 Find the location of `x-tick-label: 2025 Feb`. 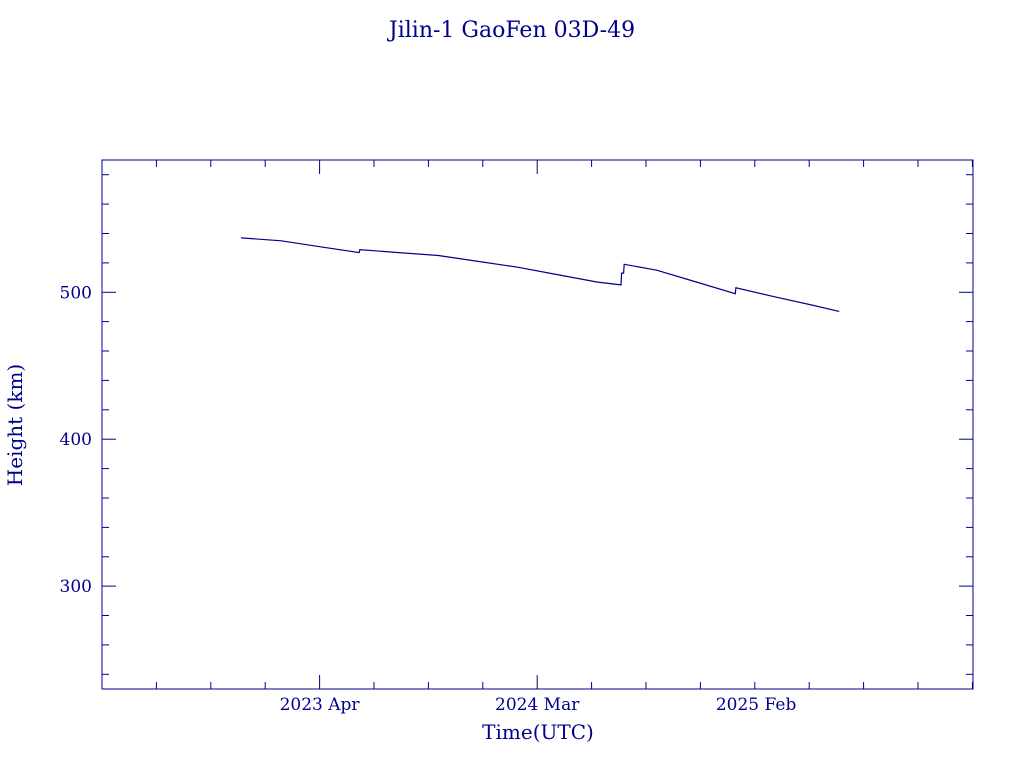

x-tick-label: 2025 Feb is located at coordinates (756, 705).